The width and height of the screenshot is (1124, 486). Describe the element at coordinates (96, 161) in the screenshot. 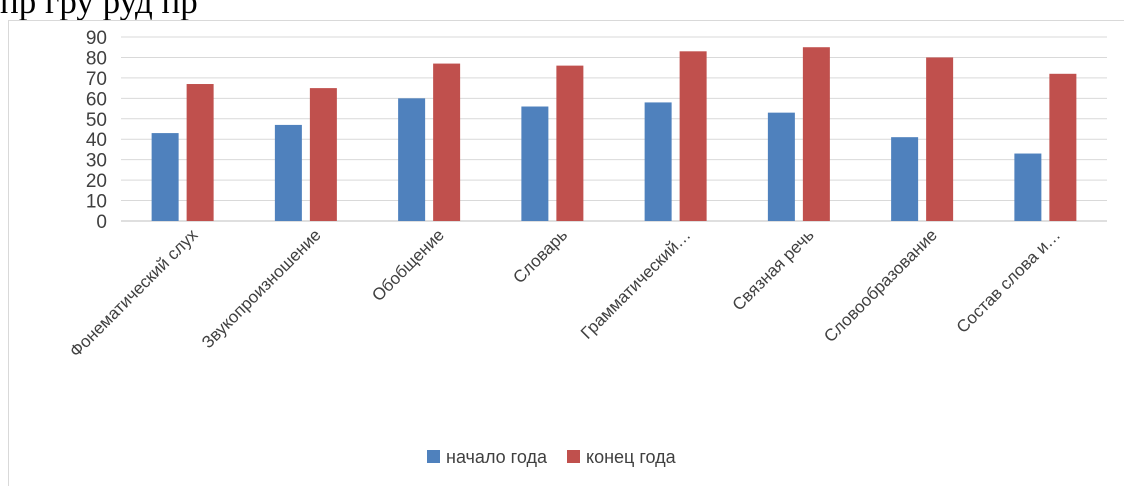

I see `y-tick-label: 30` at that location.